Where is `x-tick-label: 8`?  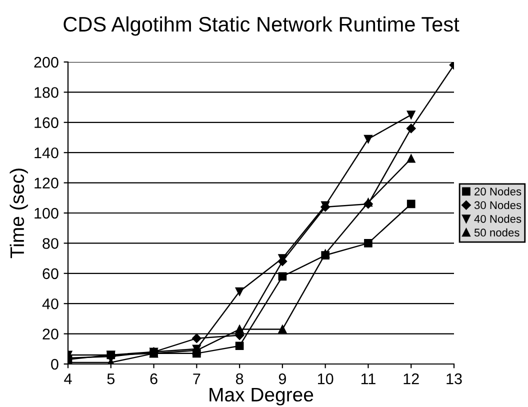
x-tick-label: 8 is located at coordinates (240, 378).